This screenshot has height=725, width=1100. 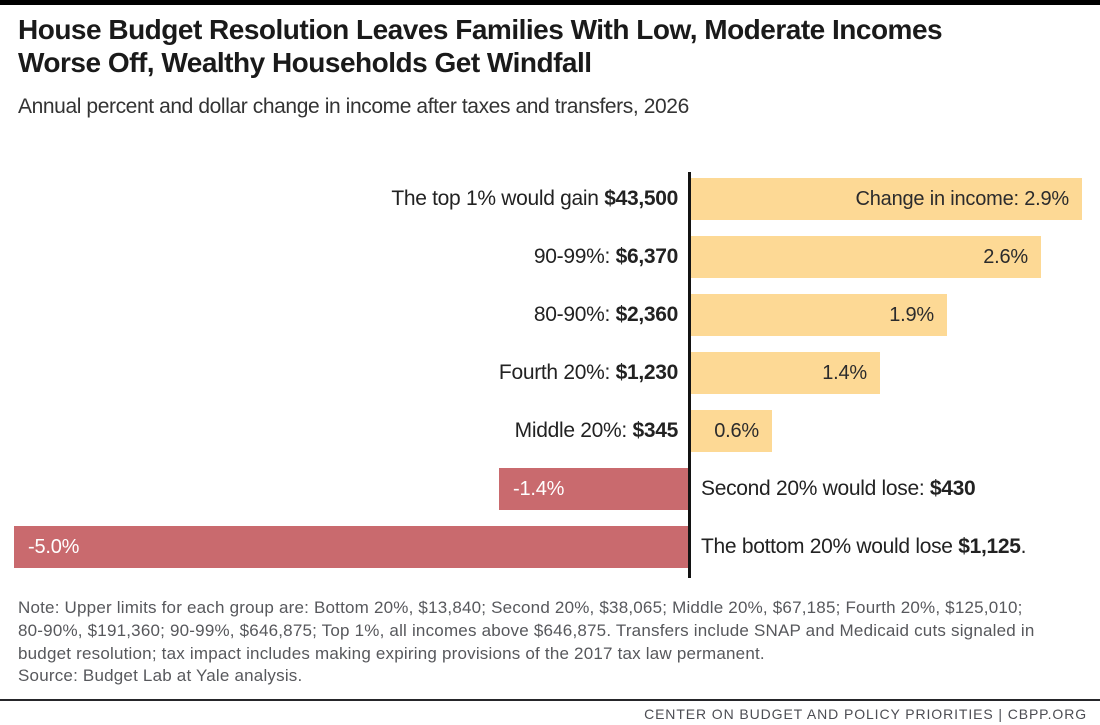 I want to click on chart-row-bottom-20pct: -5.0% The bottom 20% would lose $1,125., so click(x=550, y=547).